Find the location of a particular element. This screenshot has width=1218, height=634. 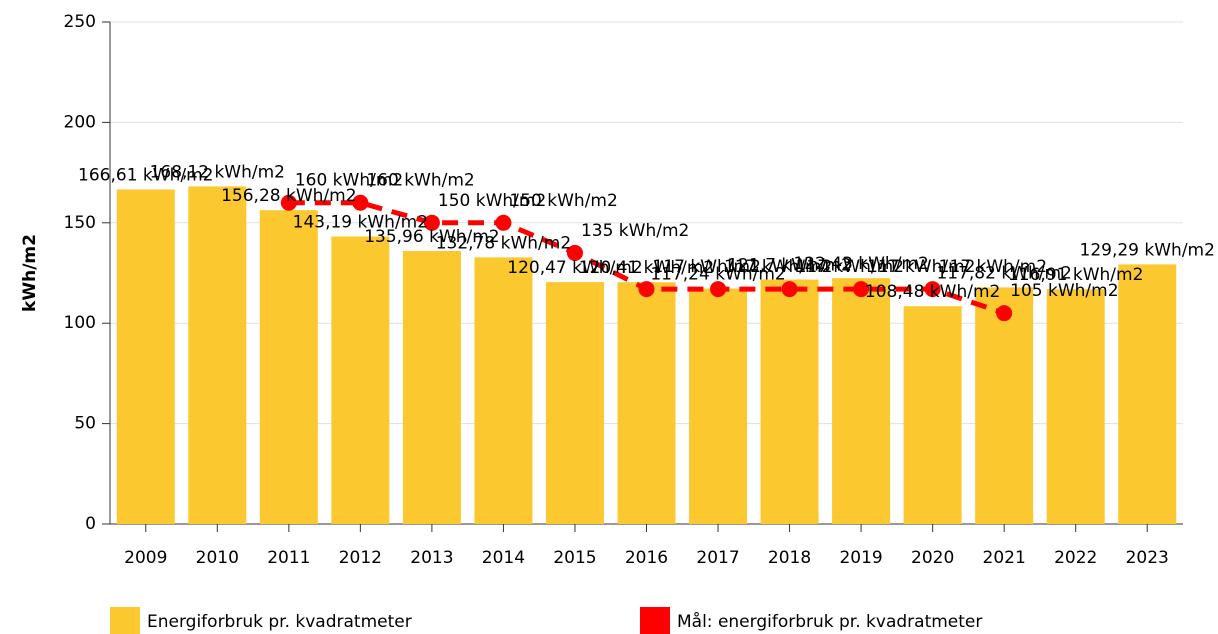

x-tick-label: 2017 is located at coordinates (717, 558).